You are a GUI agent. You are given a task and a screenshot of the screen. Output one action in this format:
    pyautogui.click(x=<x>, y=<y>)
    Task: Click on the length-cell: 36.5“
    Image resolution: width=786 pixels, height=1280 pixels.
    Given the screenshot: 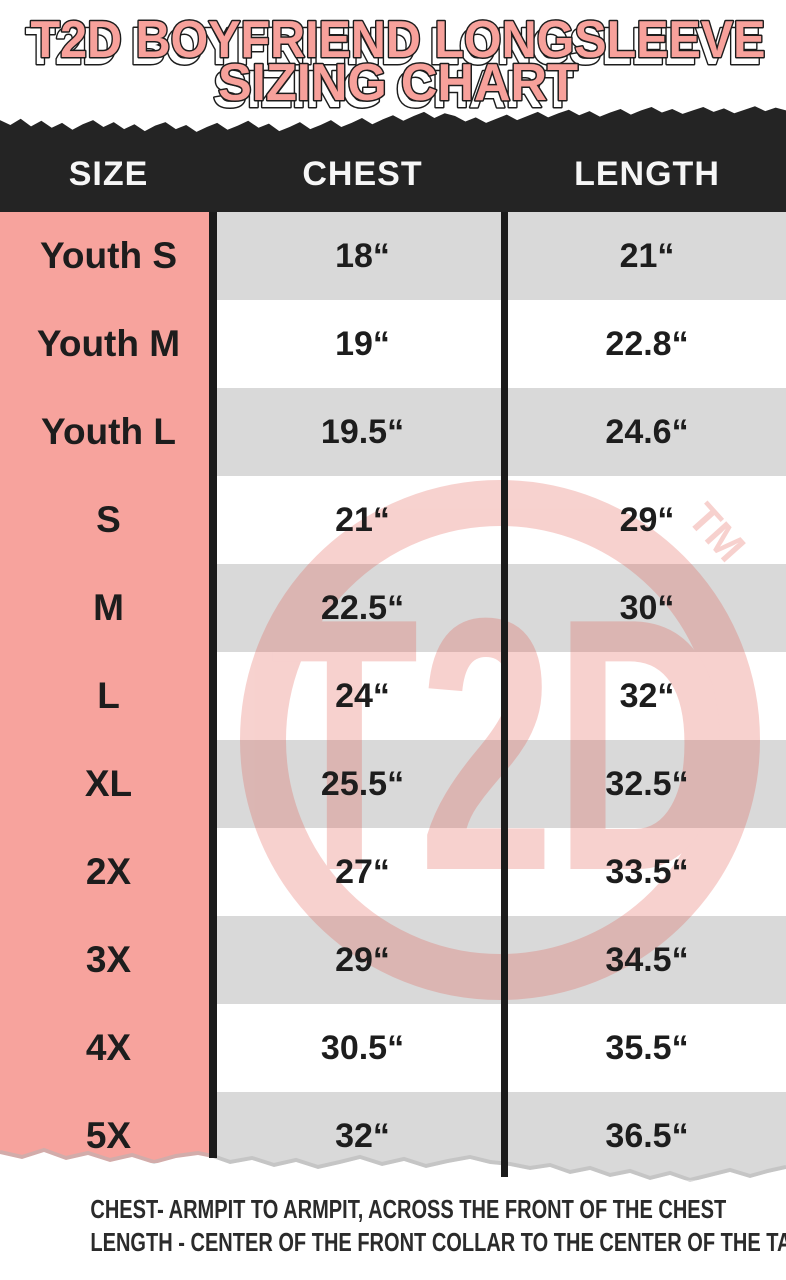 What is the action you would take?
    pyautogui.click(x=647, y=1135)
    